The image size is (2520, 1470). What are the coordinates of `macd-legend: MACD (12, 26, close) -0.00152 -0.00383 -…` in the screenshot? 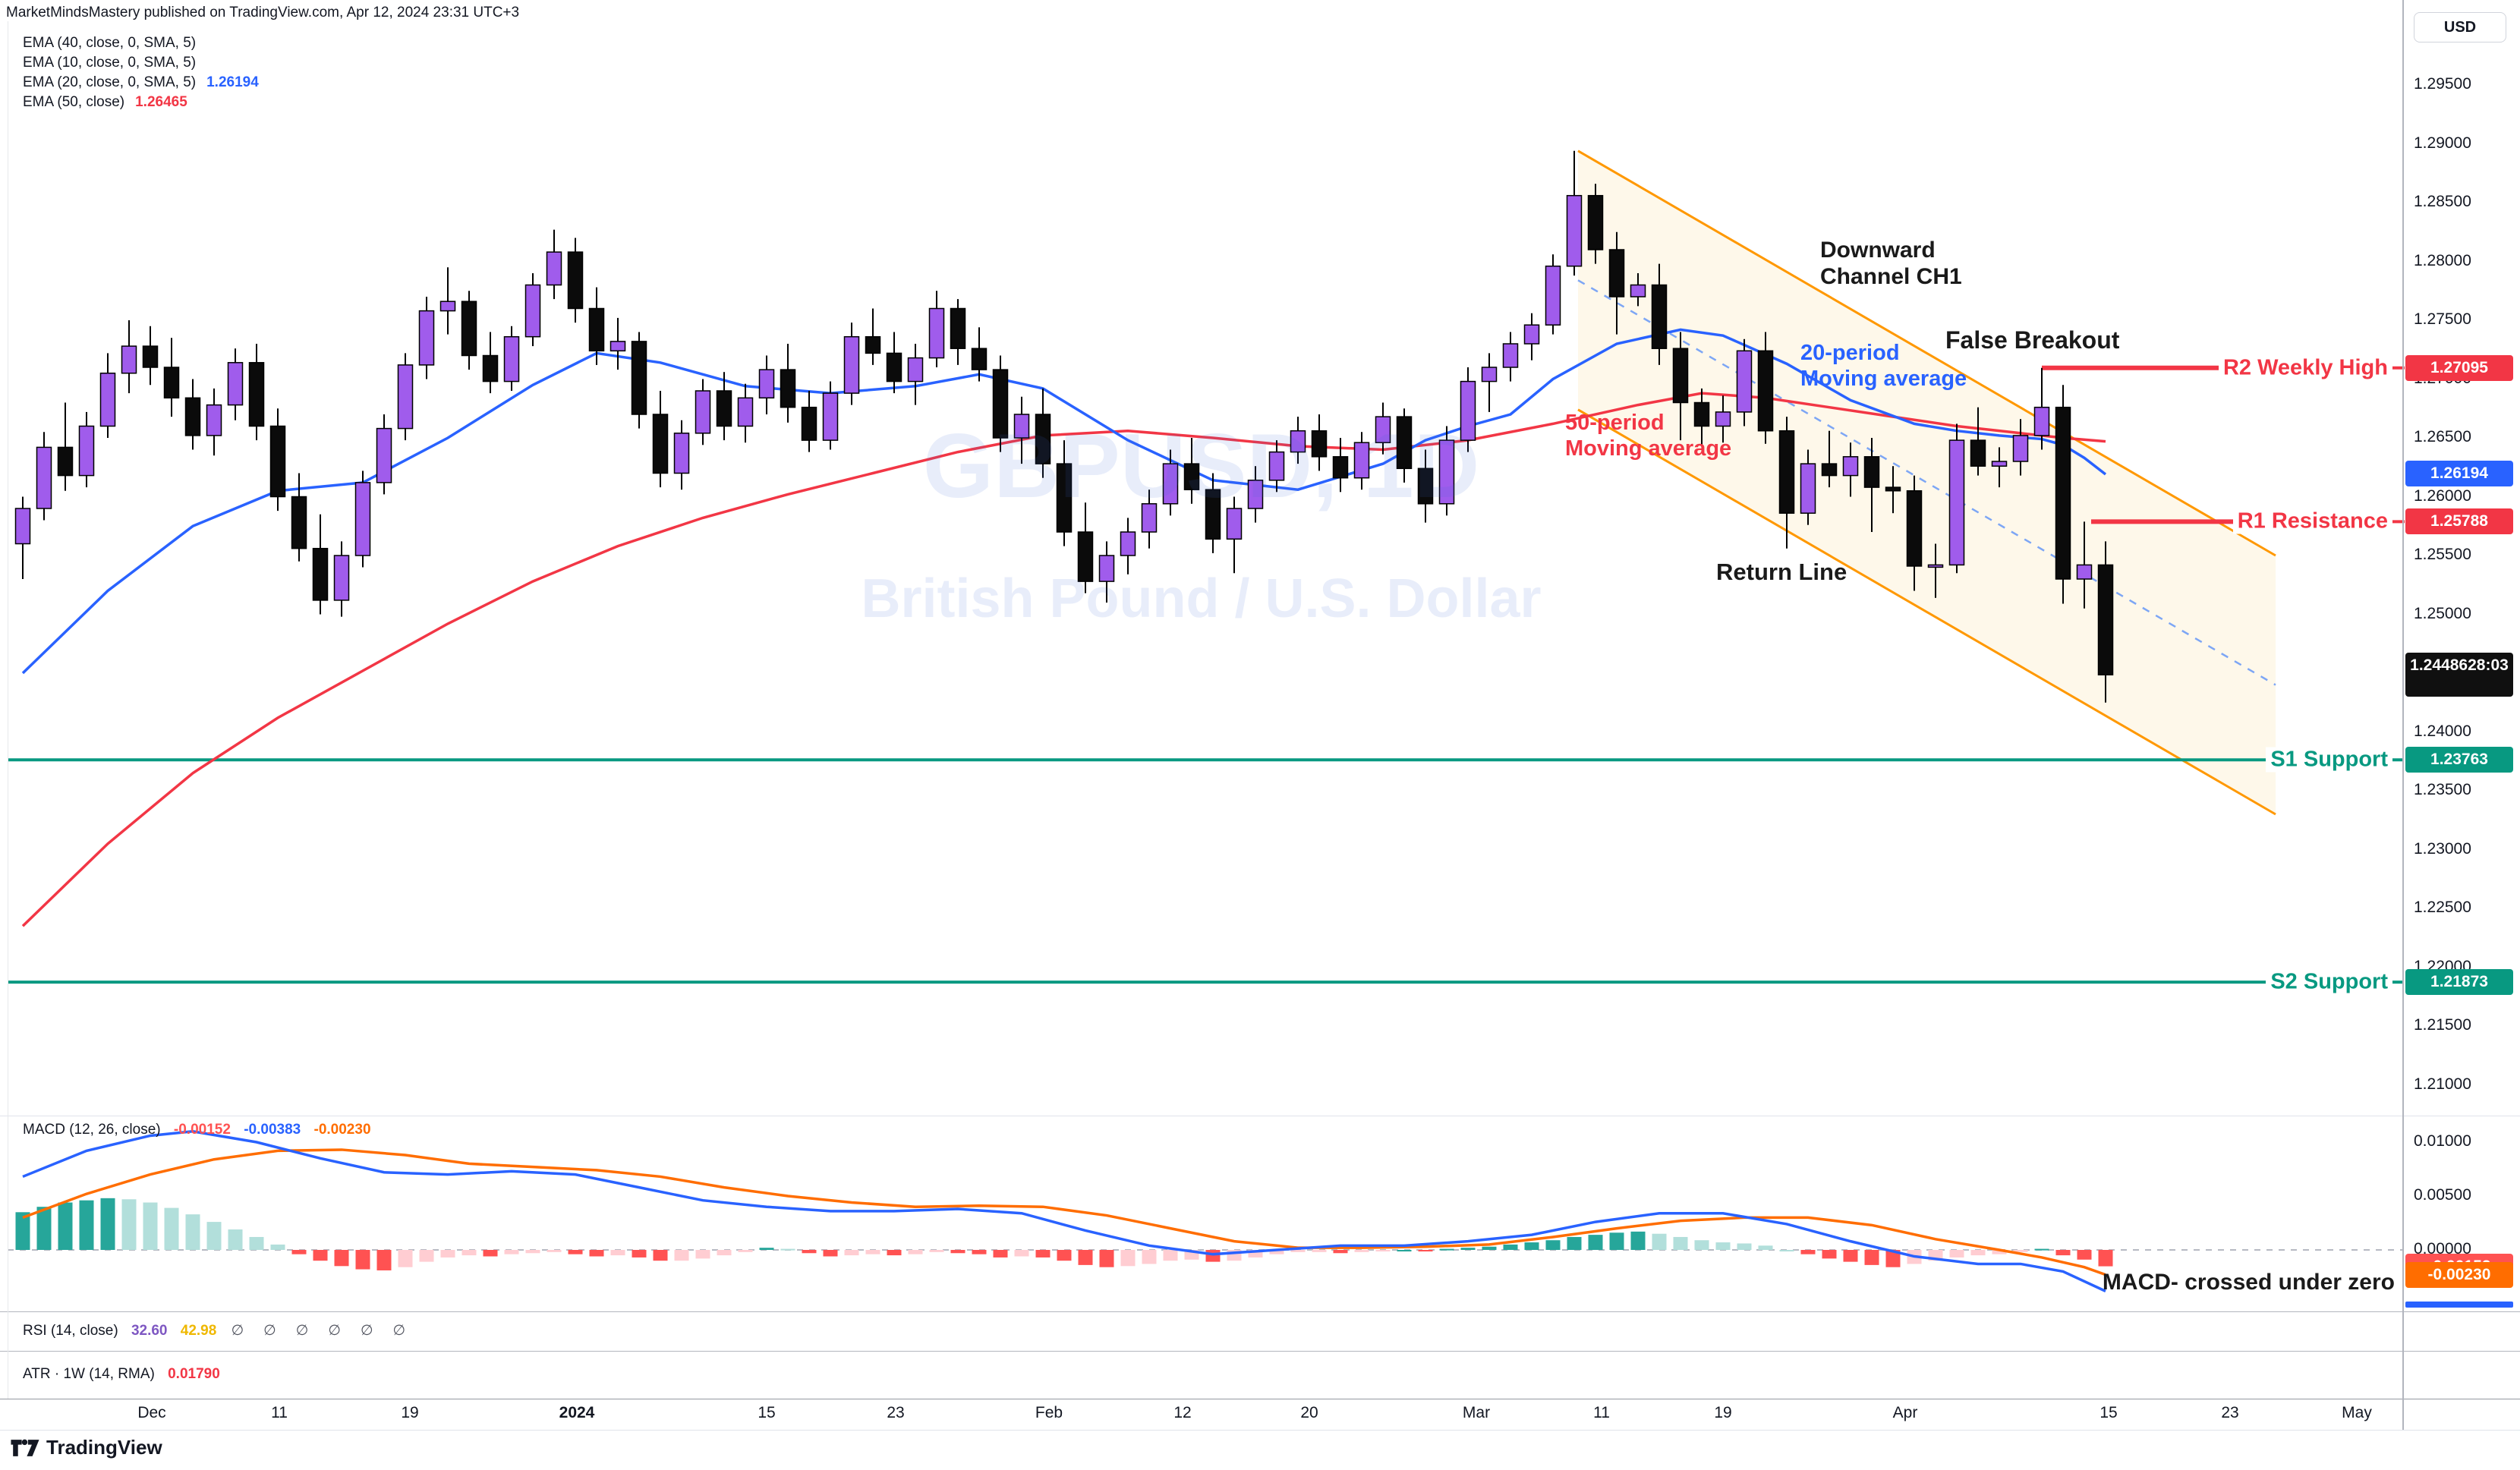 It's located at (197, 1130).